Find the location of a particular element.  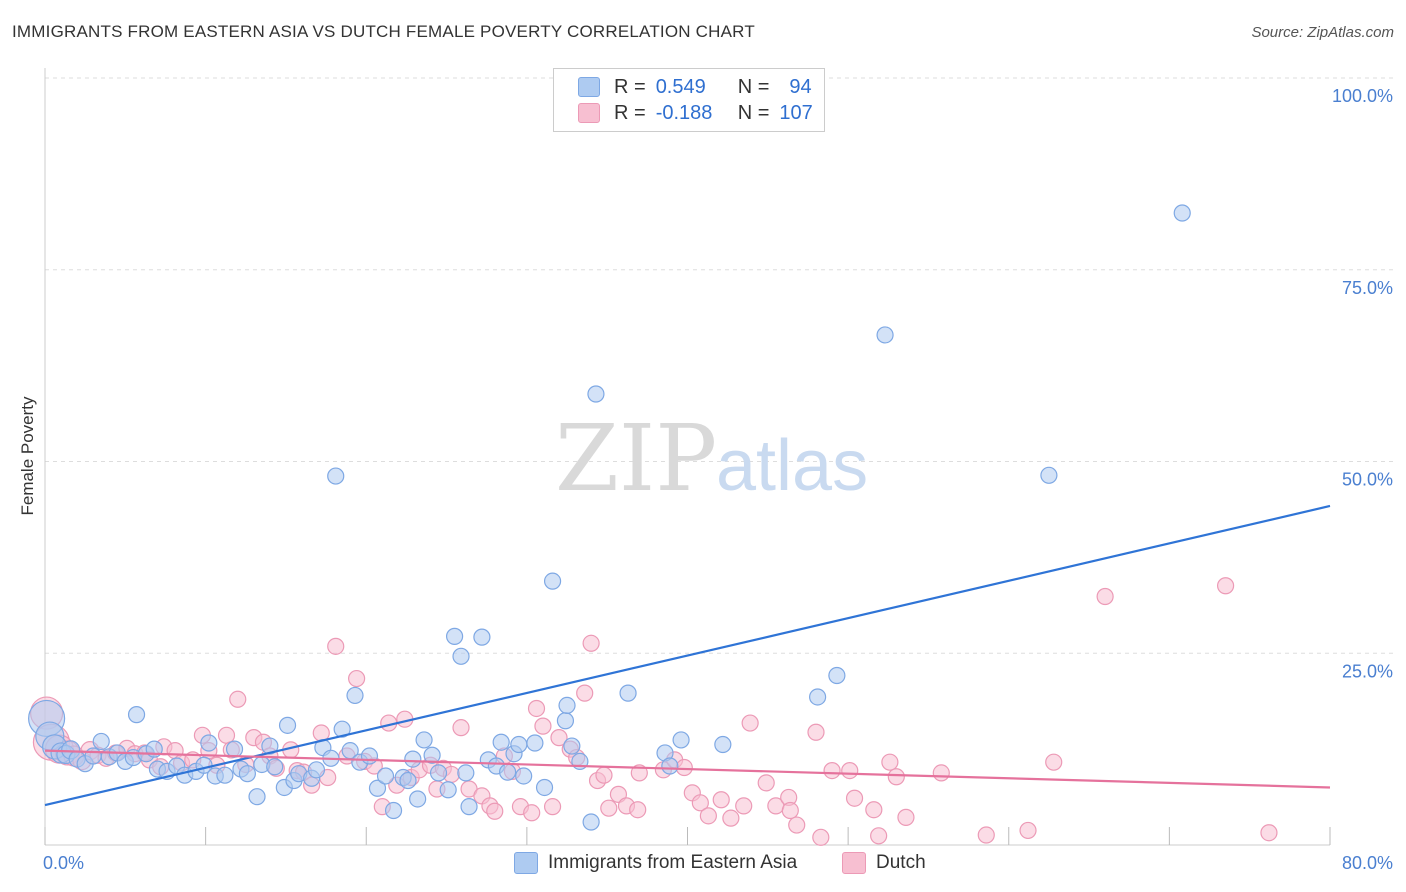

legend-item-eastern-asia: Immigrants from Eastern Asia is located at coordinates (655, 863).